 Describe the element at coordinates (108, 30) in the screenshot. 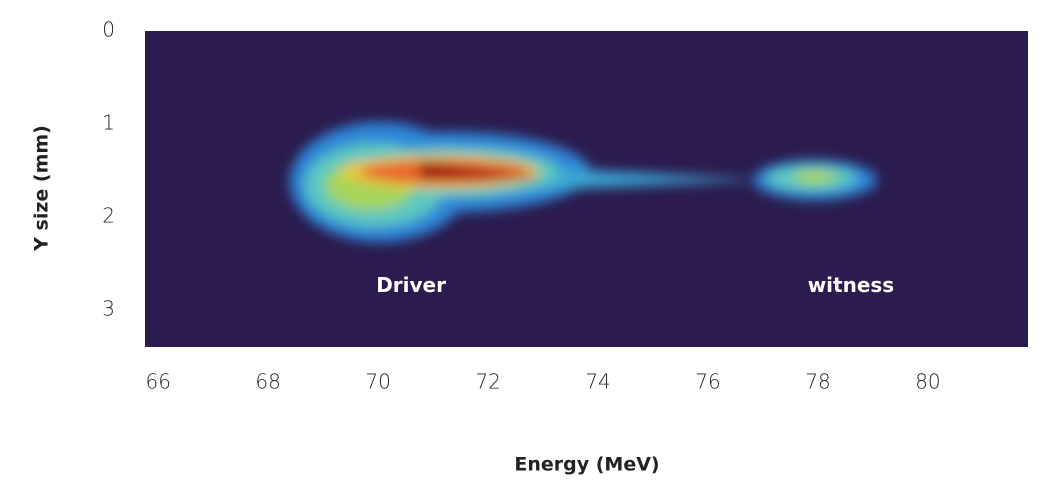

I see `y-tick-label: 0` at that location.